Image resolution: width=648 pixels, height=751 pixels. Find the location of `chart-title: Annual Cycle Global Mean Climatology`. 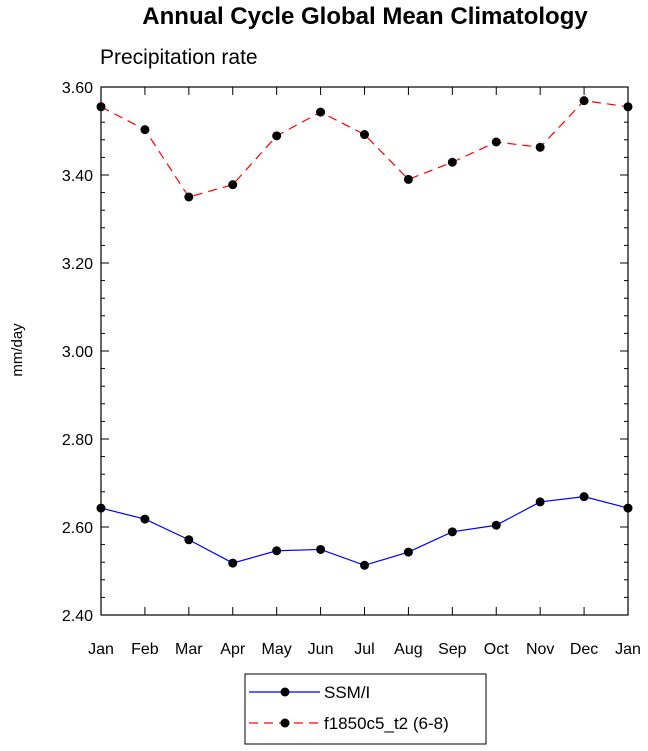

chart-title: Annual Cycle Global Mean Climatology is located at coordinates (365, 16).